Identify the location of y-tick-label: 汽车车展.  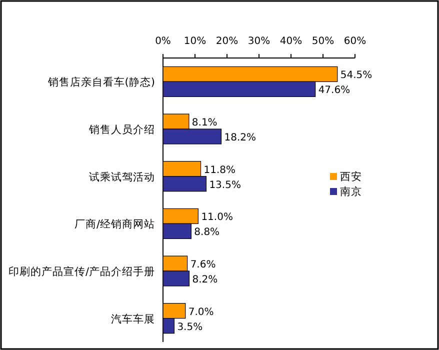
(133, 319).